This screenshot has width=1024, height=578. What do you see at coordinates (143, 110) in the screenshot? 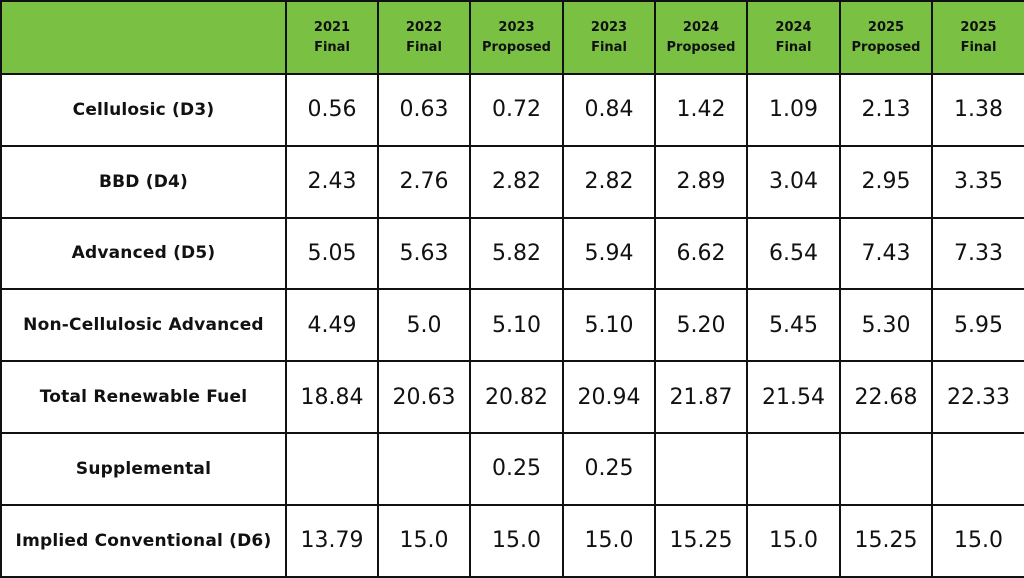
I see `row-label: Cellulosic (D3)` at bounding box center [143, 110].